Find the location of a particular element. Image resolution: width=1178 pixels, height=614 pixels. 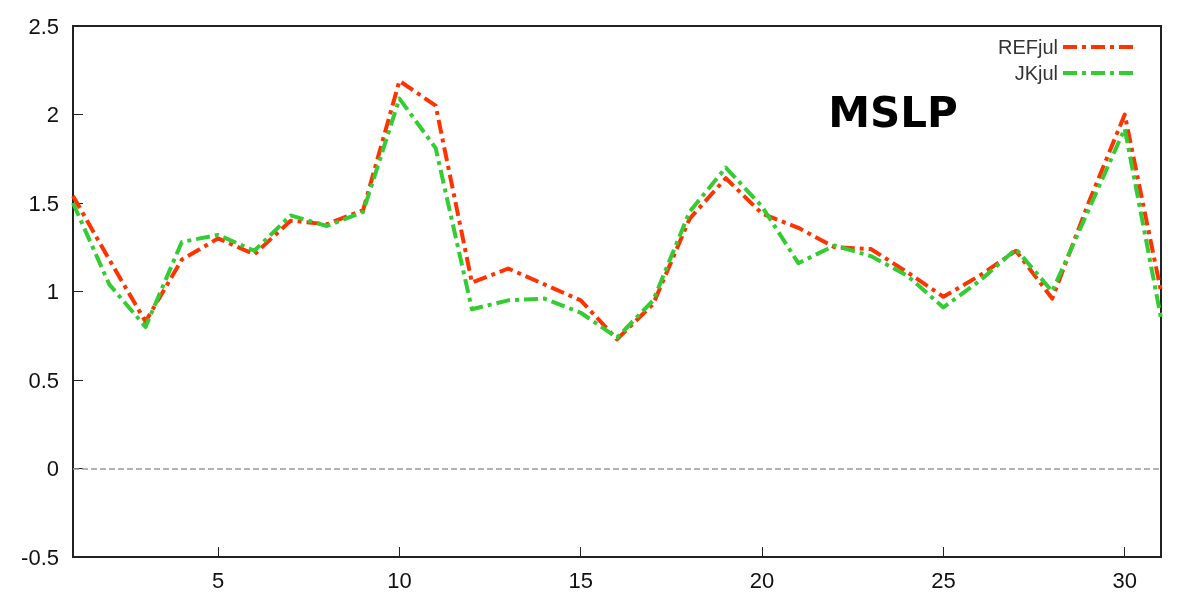

x-tick-label: 25 is located at coordinates (943, 580).